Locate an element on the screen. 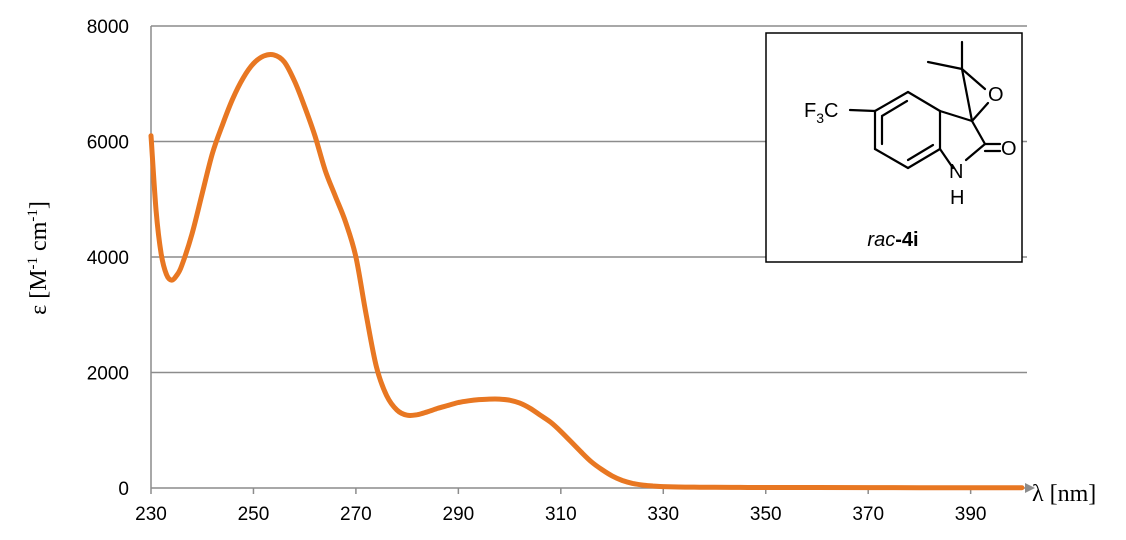 The width and height of the screenshot is (1126, 540). x-axis-title: λ [nm] is located at coordinates (1064, 494).